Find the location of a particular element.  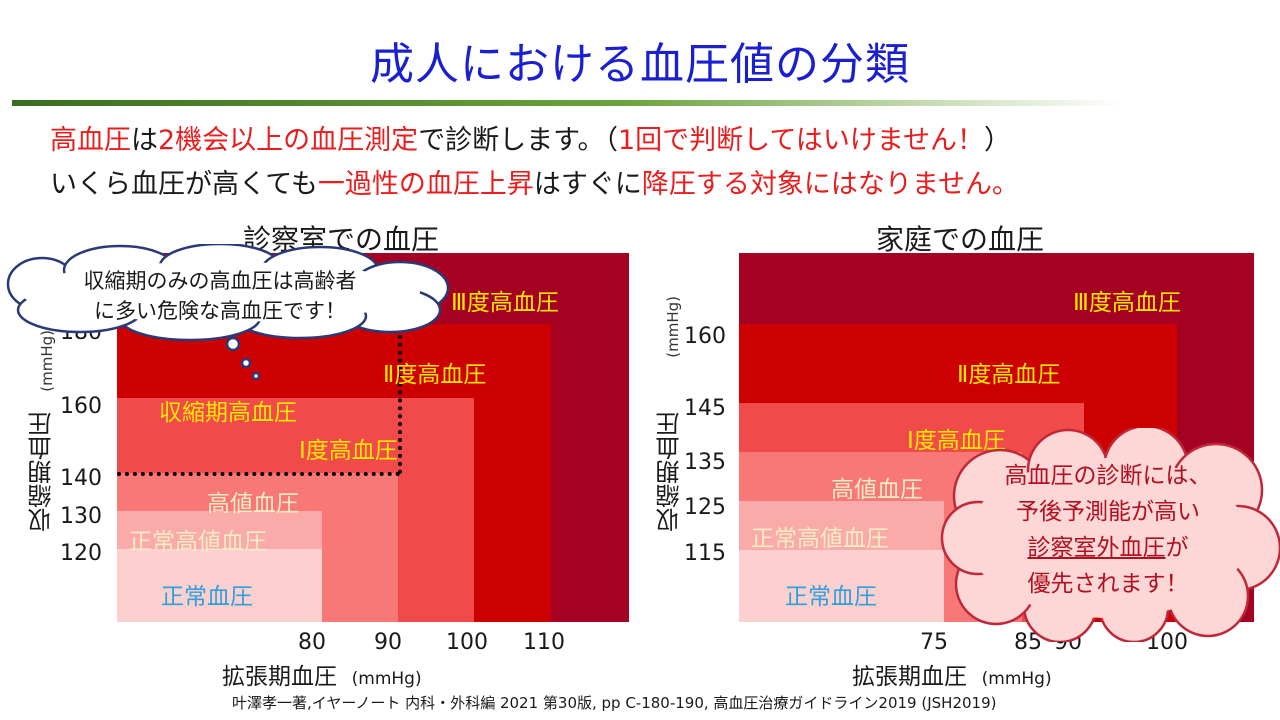

office-y-tick-130: 130 is located at coordinates (81, 516).